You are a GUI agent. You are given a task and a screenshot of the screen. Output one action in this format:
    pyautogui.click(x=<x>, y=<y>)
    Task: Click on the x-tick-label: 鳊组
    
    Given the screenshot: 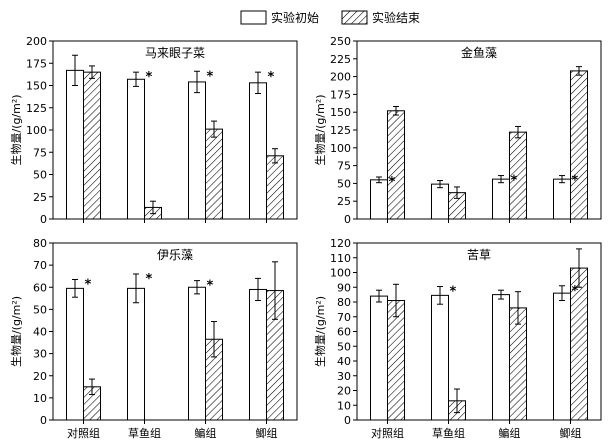 What is the action you would take?
    pyautogui.click(x=510, y=433)
    